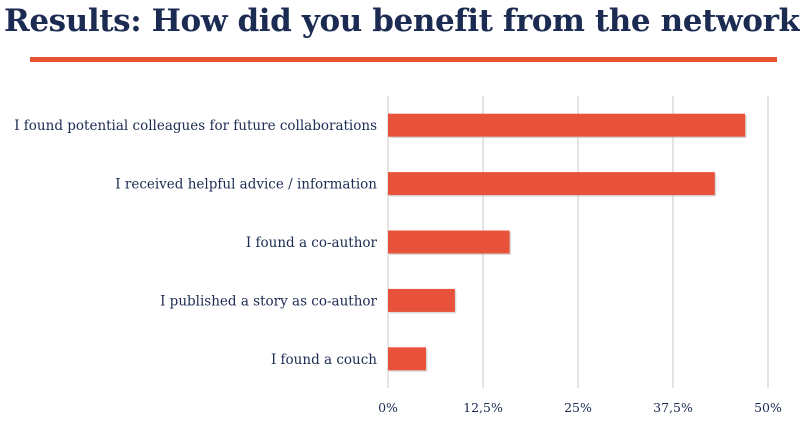 This screenshot has height=424, width=800. Describe the element at coordinates (312, 243) in the screenshot. I see `category-label: I found a co-author` at that location.